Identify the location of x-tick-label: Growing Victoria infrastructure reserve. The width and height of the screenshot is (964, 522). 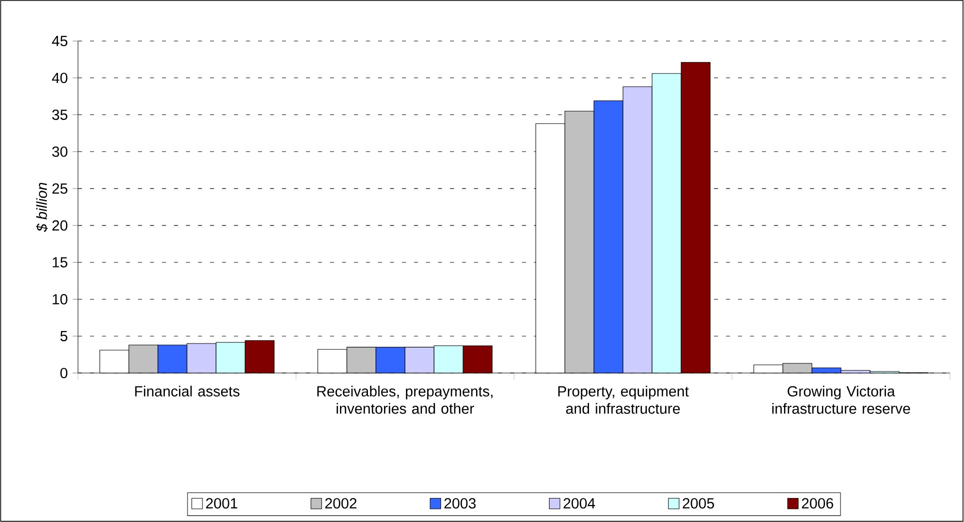
(841, 400).